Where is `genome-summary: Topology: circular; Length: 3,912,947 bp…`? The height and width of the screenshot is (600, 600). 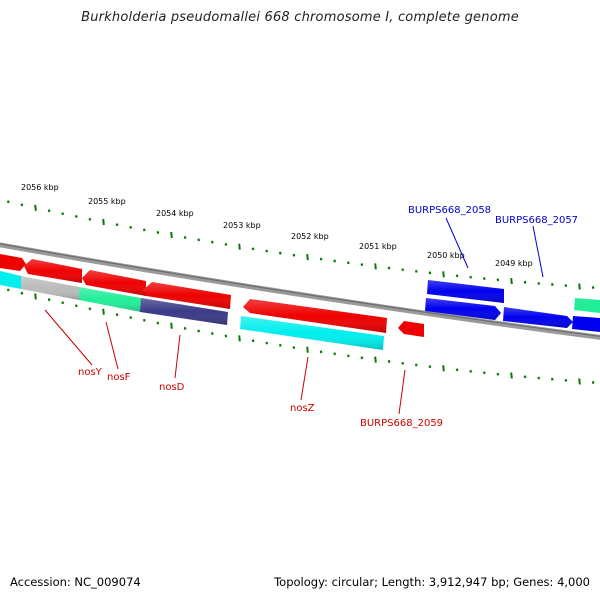 genome-summary: Topology: circular; Length: 3,912,947 bp… is located at coordinates (432, 582).